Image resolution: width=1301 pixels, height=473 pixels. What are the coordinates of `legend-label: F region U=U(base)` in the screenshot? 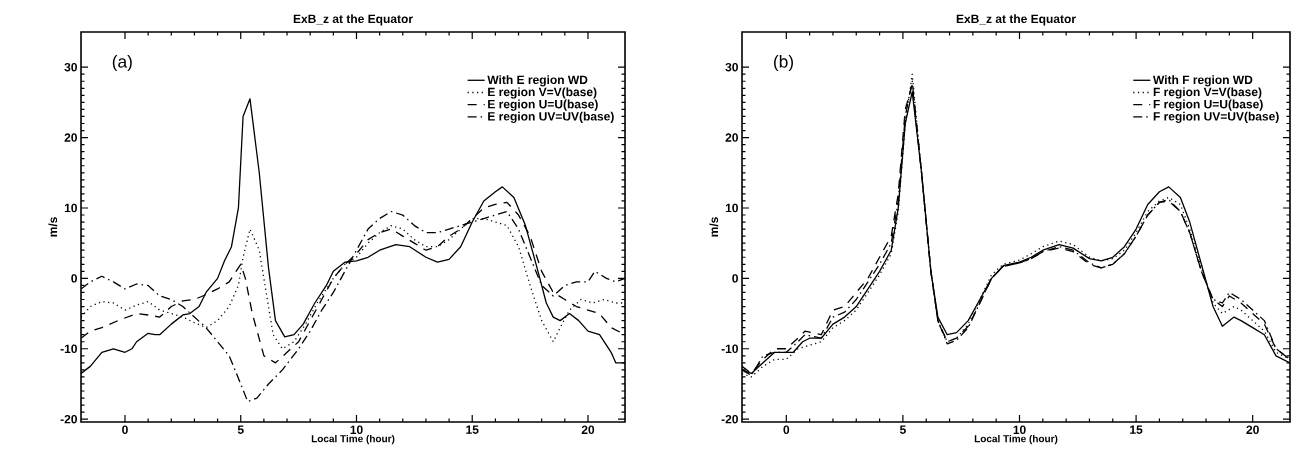 It's located at (1208, 105).